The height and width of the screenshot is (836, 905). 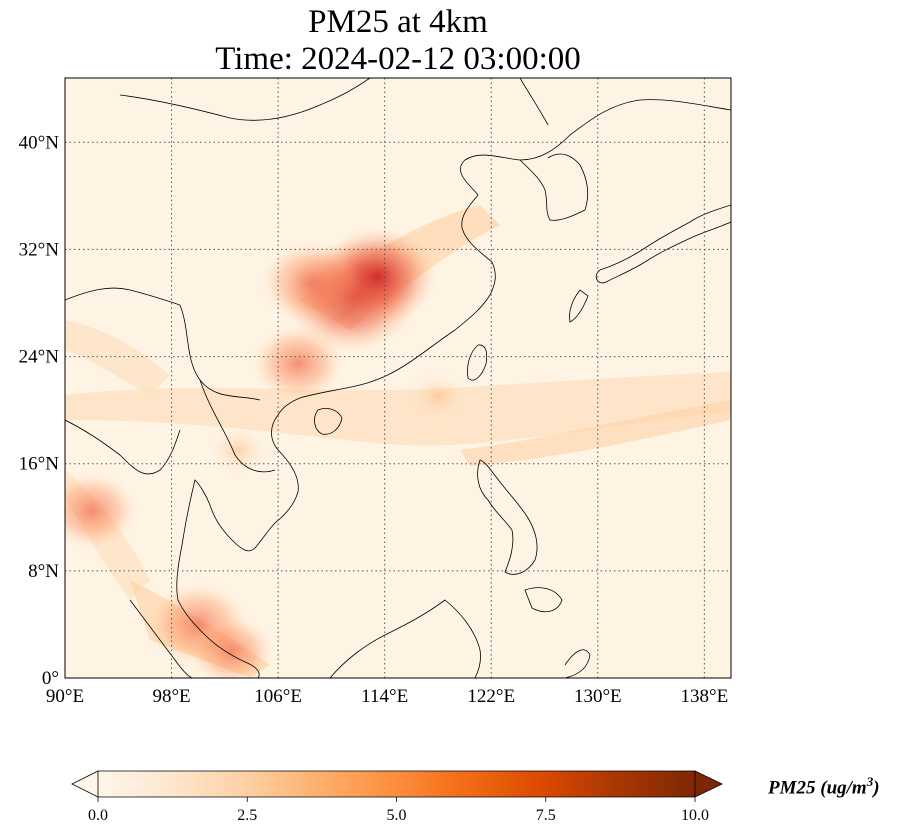 I want to click on pm25-band-west, so click(x=117, y=357).